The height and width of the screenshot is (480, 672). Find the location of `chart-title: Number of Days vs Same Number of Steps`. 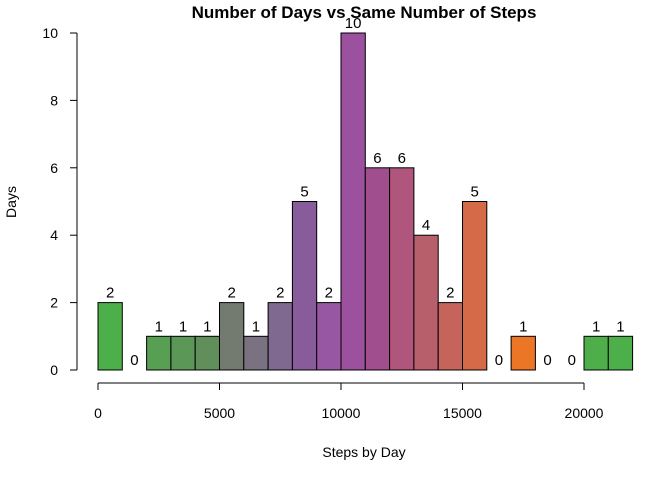

chart-title: Number of Days vs Same Number of Steps is located at coordinates (364, 12).